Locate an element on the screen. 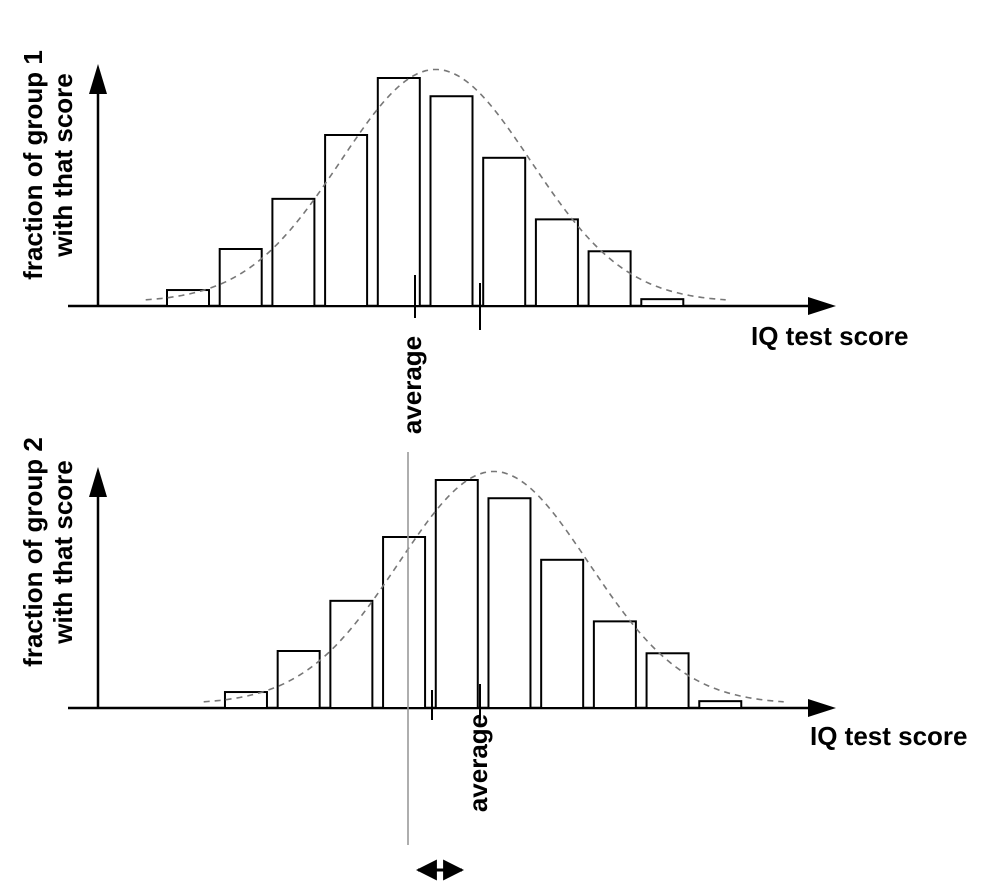 The height and width of the screenshot is (885, 1005). average-label-2: average is located at coordinates (478, 763).